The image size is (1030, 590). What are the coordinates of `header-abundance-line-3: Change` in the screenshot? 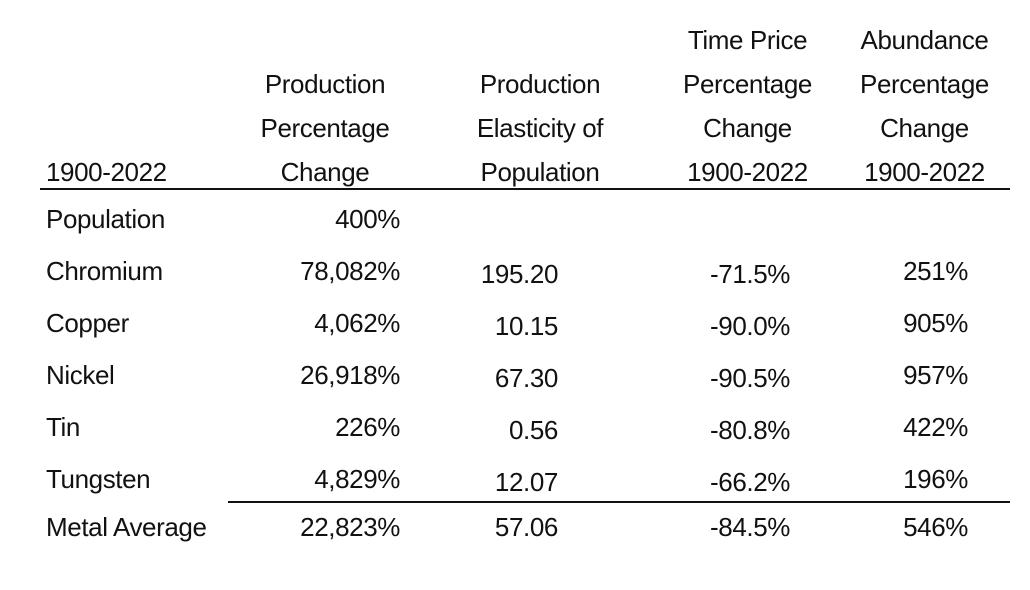 It's located at (924, 128).